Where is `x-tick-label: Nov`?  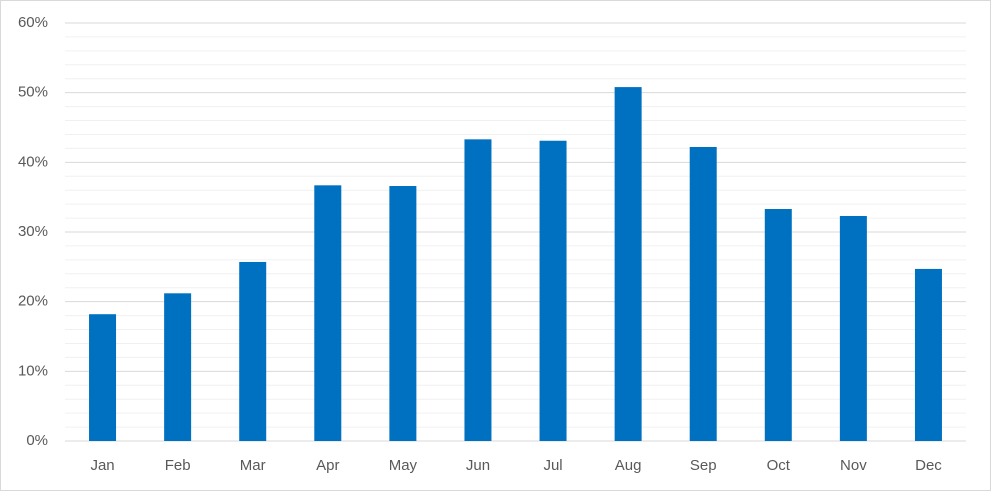 x-tick-label: Nov is located at coordinates (853, 465).